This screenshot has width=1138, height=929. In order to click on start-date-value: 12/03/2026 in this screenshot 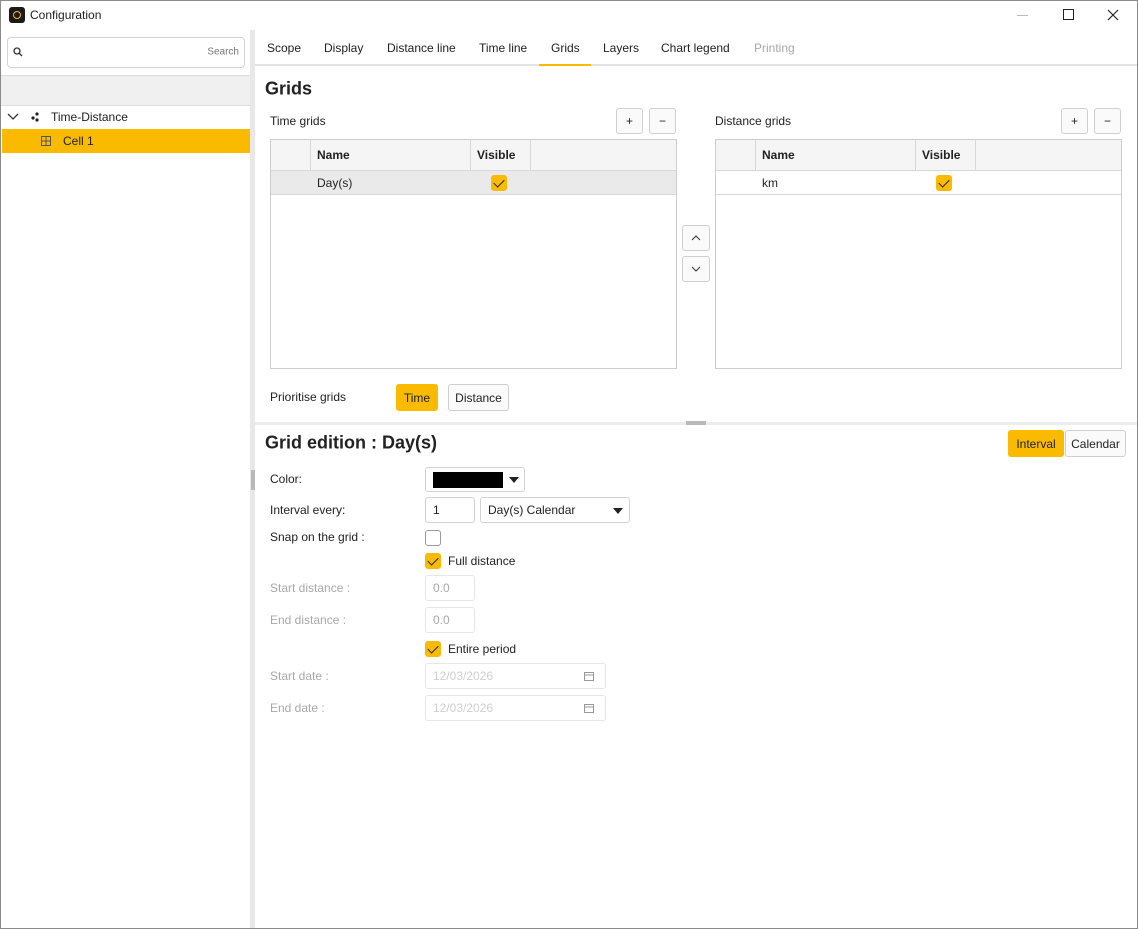, I will do `click(463, 676)`.